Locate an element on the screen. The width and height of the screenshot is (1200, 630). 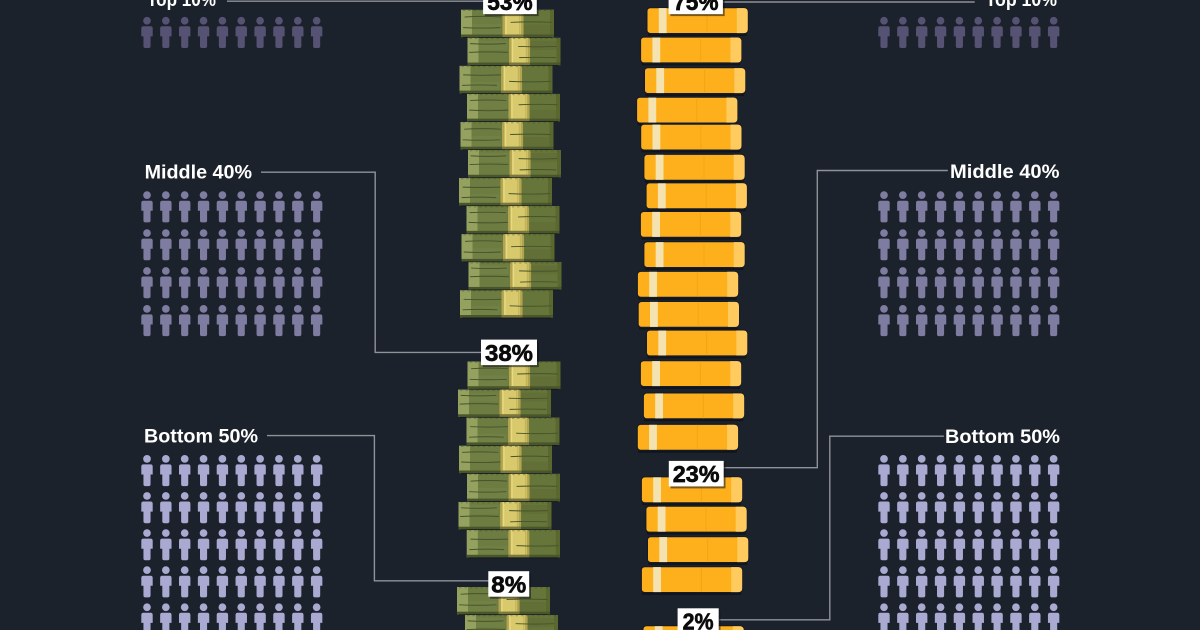
svg-text: 8% is located at coordinates (508, 584).